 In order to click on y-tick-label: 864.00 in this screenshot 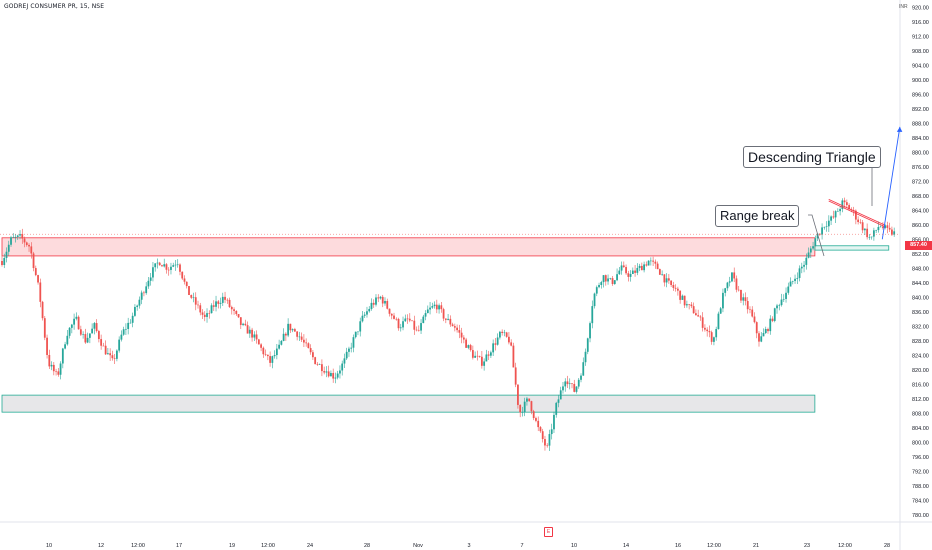, I will do `click(920, 211)`.